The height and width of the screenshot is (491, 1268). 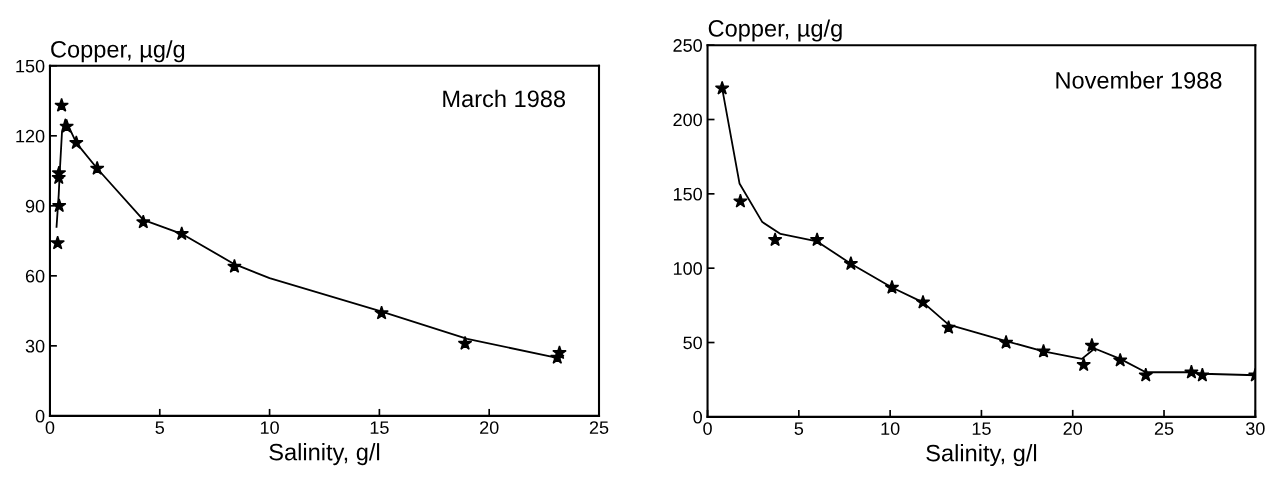 I want to click on text: March 1988, so click(x=504, y=98).